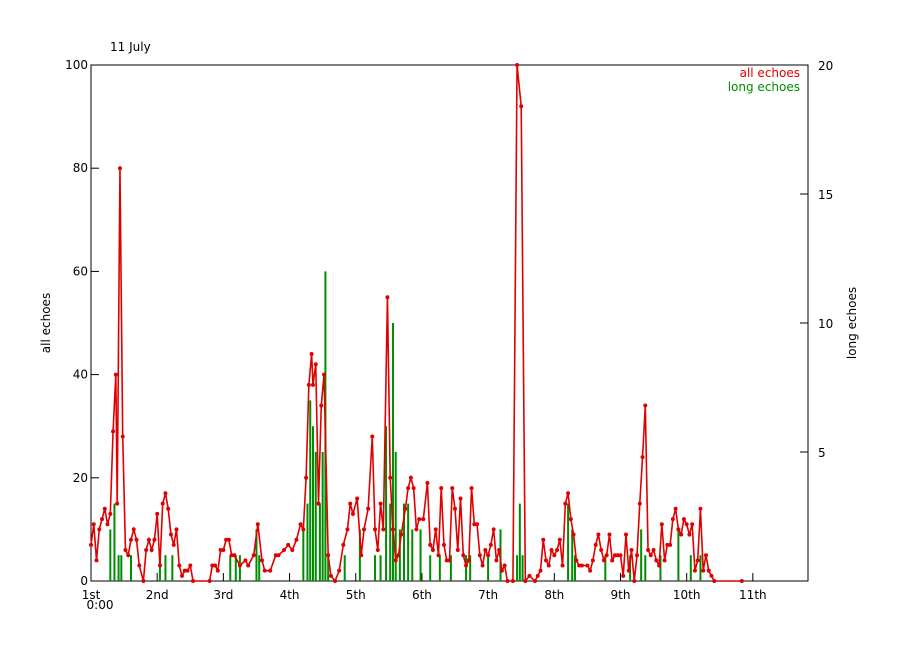 Image resolution: width=900 pixels, height=650 pixels. Describe the element at coordinates (753, 595) in the screenshot. I see `x-tick-label: 11th` at that location.